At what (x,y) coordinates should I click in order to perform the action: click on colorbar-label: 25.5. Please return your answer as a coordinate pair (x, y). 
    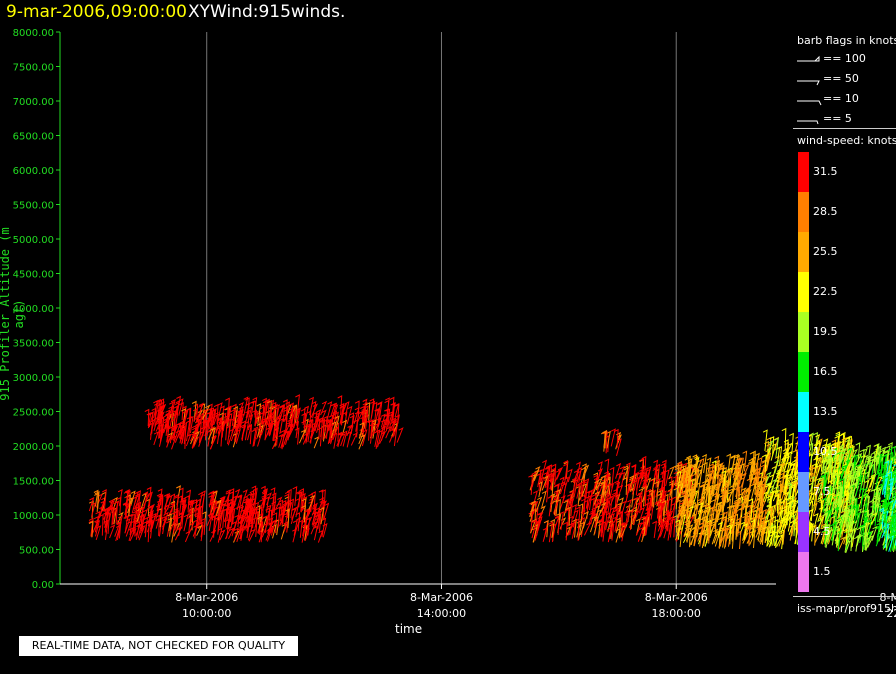
    Looking at the image, I should click on (825, 251).